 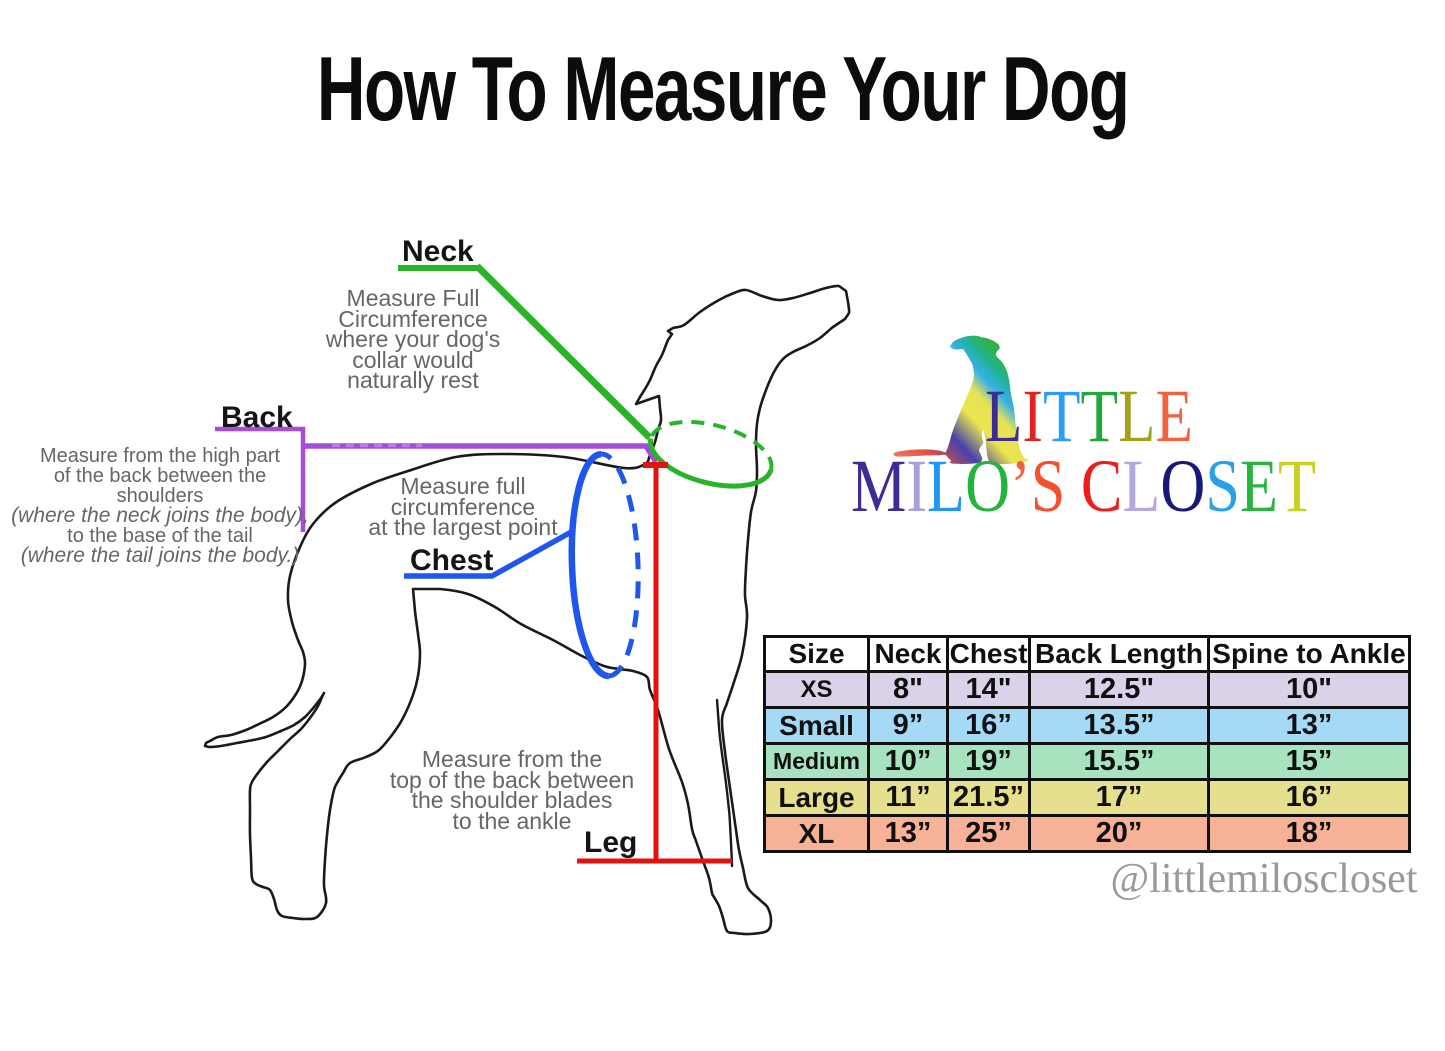 I want to click on svg-text: LITTLE, so click(x=1089, y=416).